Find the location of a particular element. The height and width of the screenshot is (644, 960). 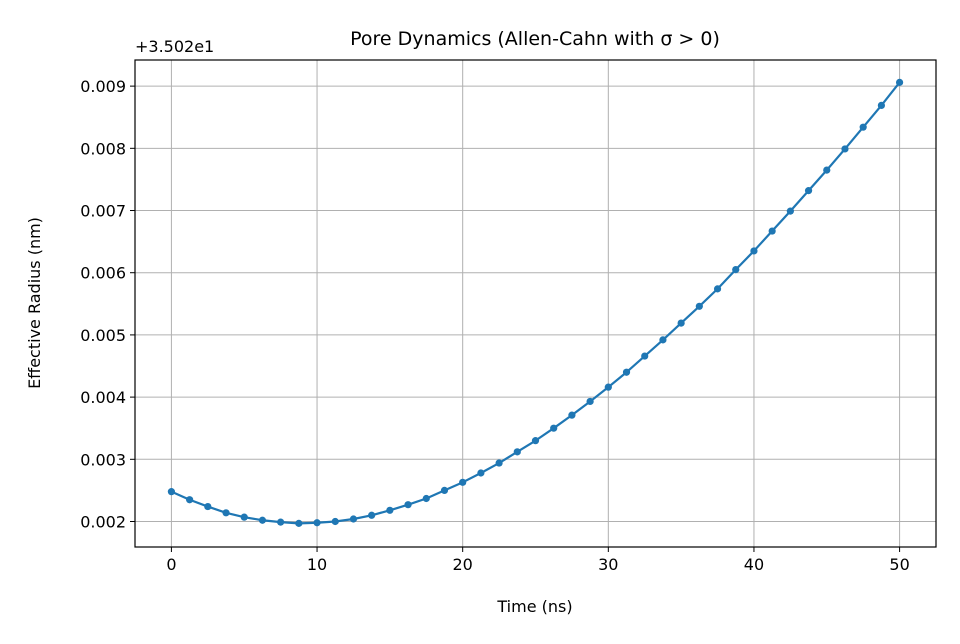

y-tick-label: 0.005 is located at coordinates (103, 335).